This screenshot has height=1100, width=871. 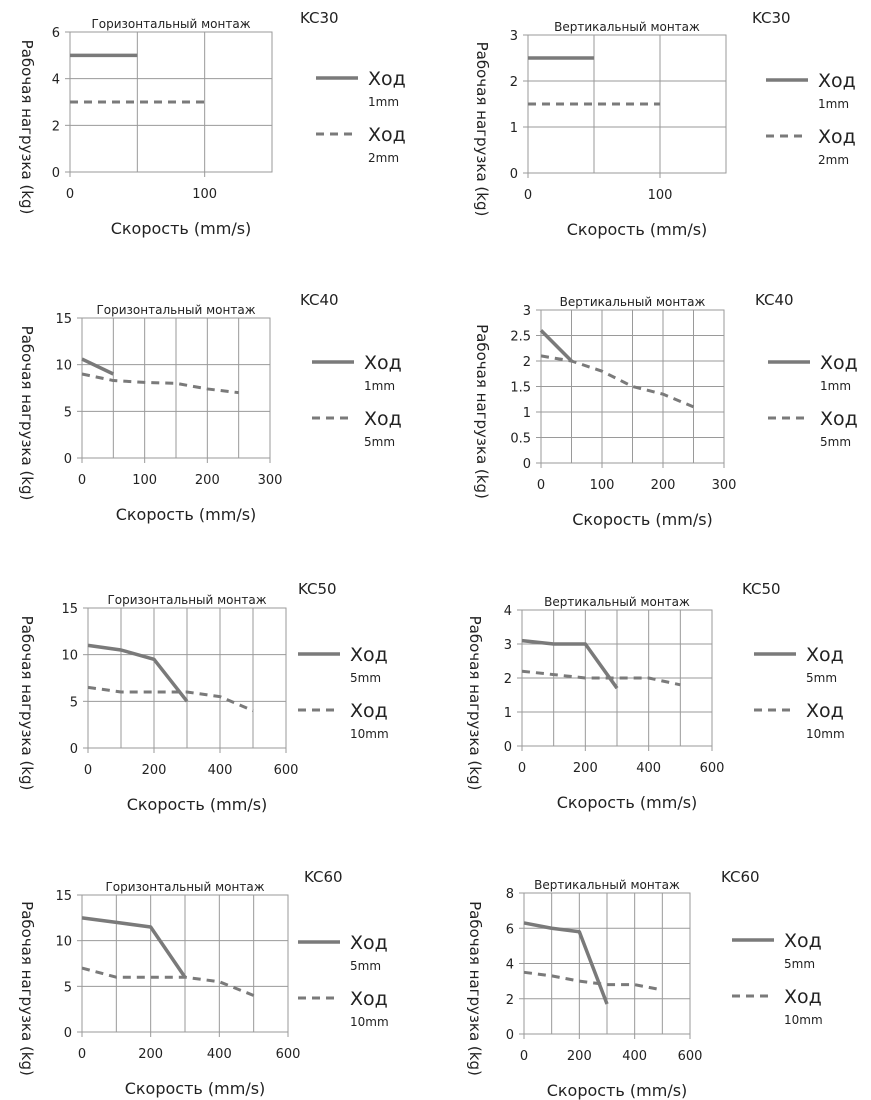 What do you see at coordinates (520, 337) in the screenshot?
I see `y-tick-label: 2.5` at bounding box center [520, 337].